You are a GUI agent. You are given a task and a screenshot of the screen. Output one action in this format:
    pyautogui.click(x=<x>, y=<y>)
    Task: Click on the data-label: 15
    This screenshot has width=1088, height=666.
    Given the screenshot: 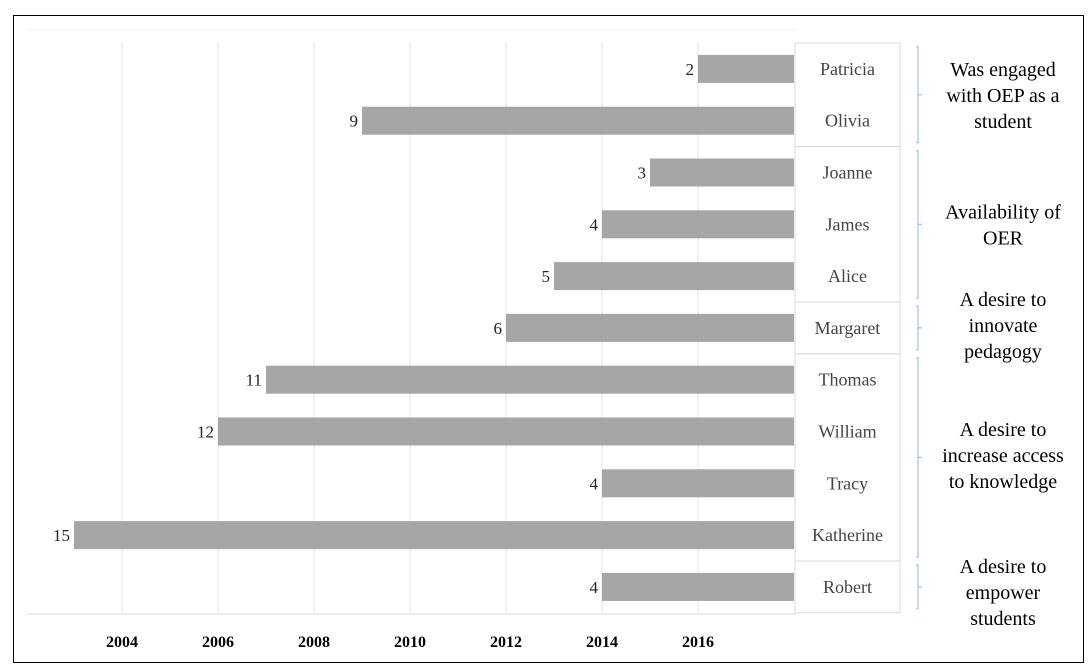 What is the action you would take?
    pyautogui.click(x=61, y=535)
    